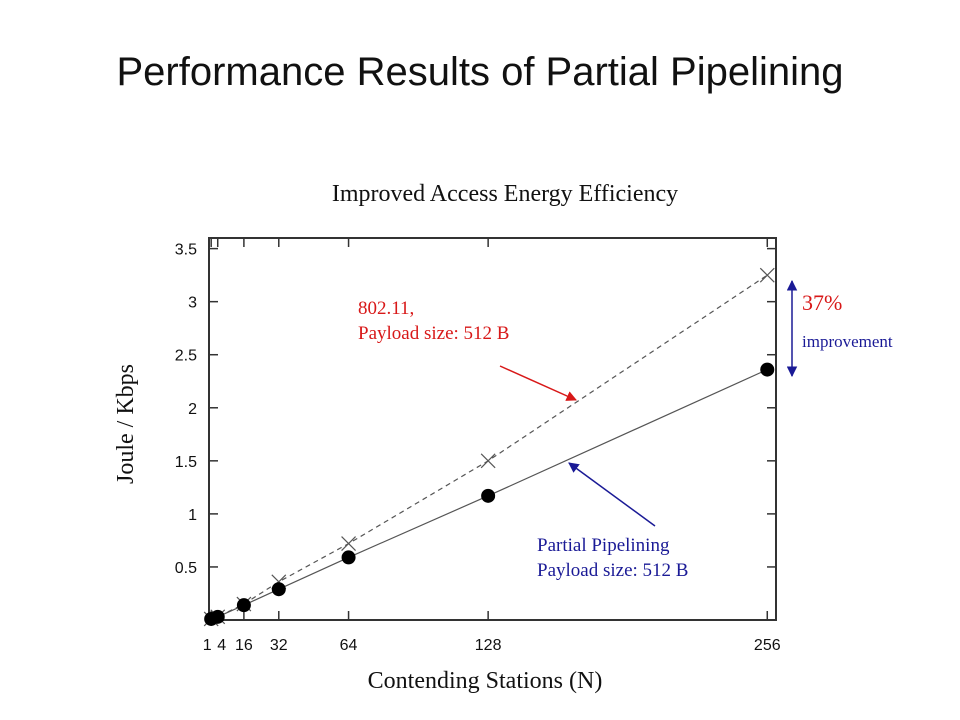 The width and height of the screenshot is (960, 720). Describe the element at coordinates (192, 303) in the screenshot. I see `y-tick-label: 3` at that location.